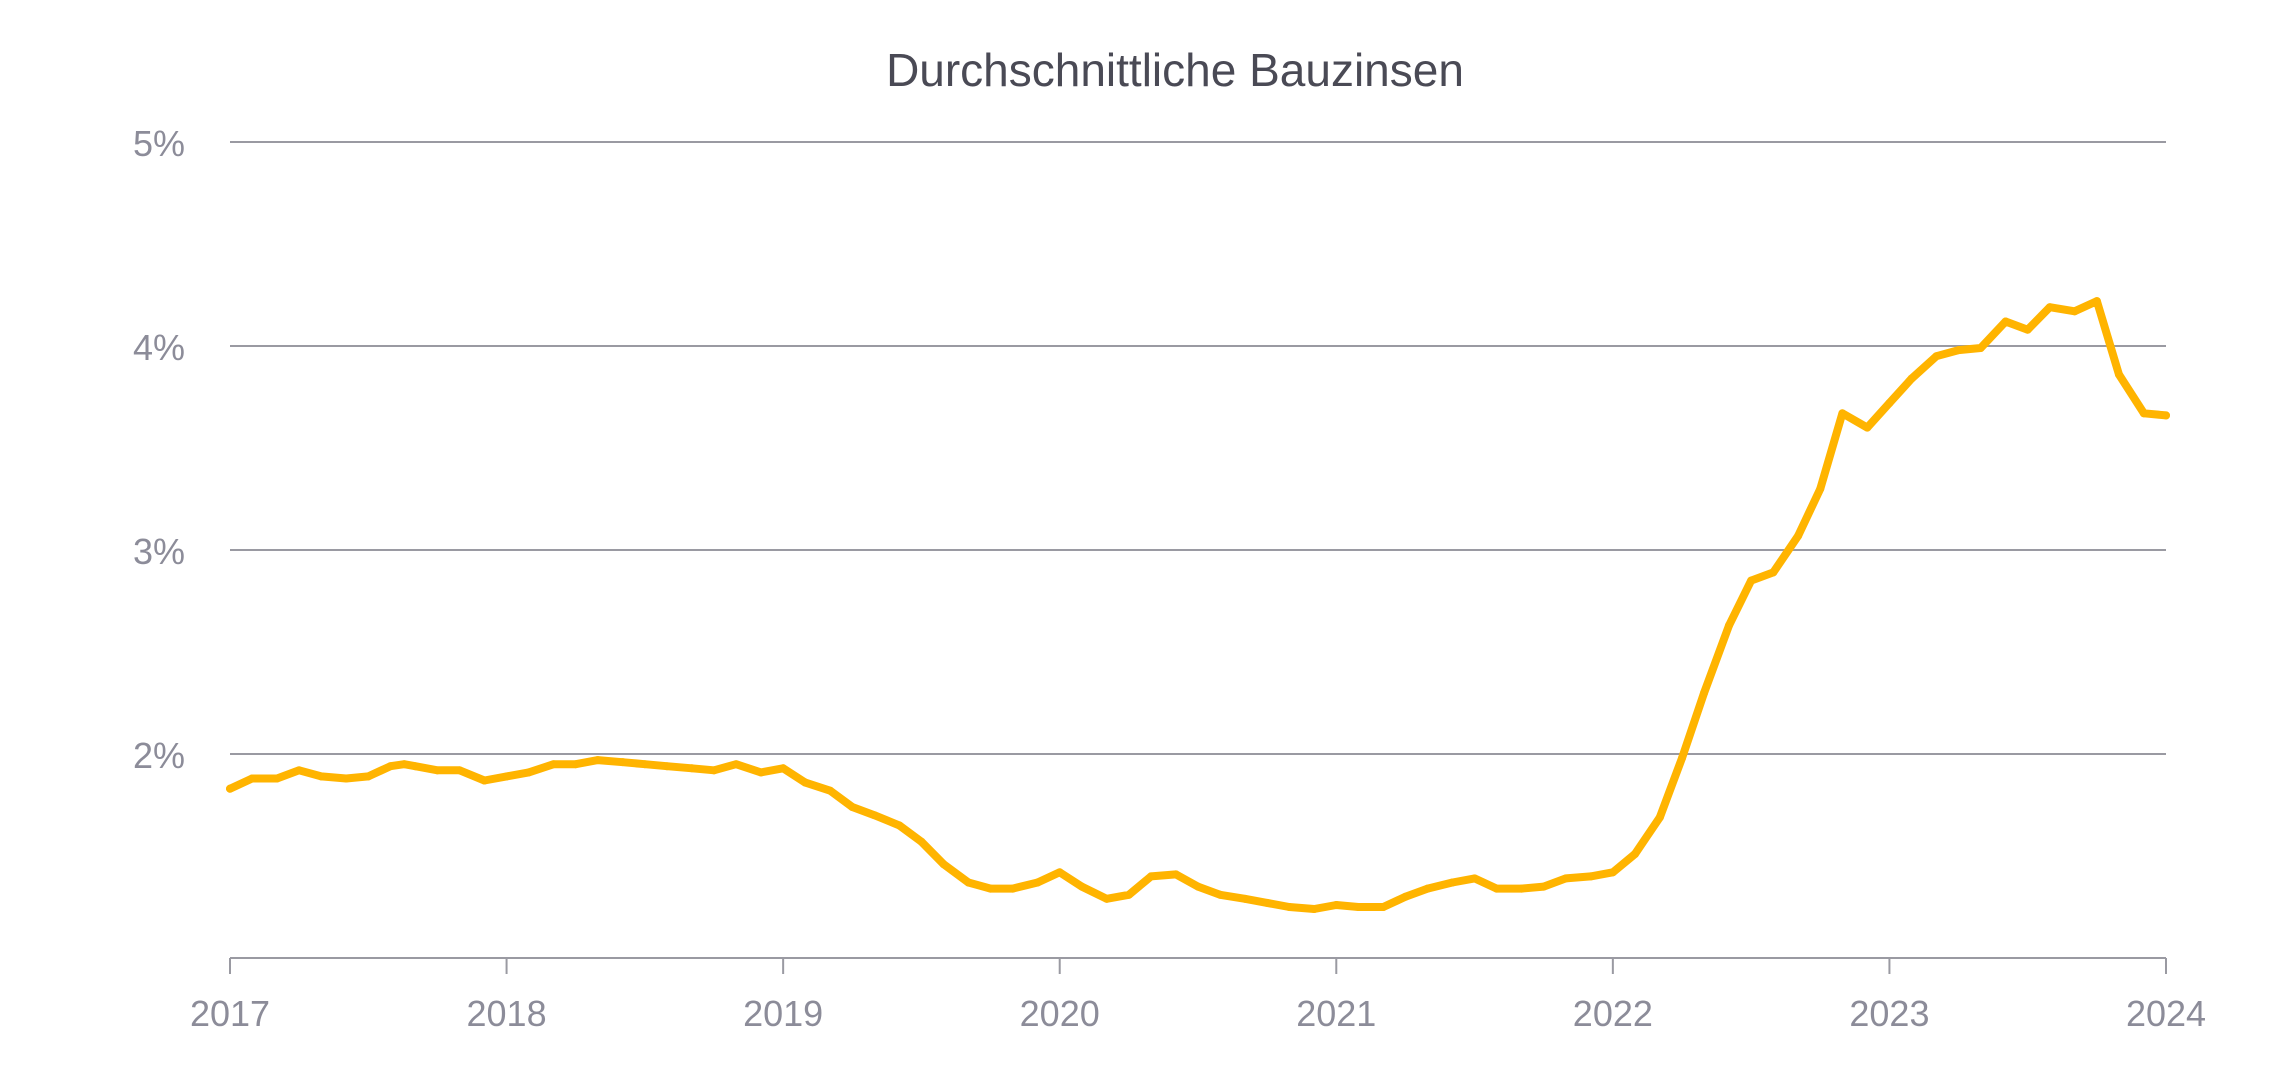 The width and height of the screenshot is (2292, 1084). I want to click on x-tick-label: 2017, so click(230, 1013).